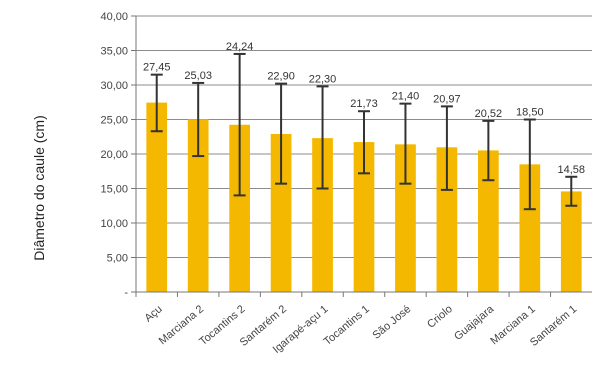 The height and width of the screenshot is (390, 606). Describe the element at coordinates (114, 86) in the screenshot. I see `y-tick-label: 30,00` at that location.